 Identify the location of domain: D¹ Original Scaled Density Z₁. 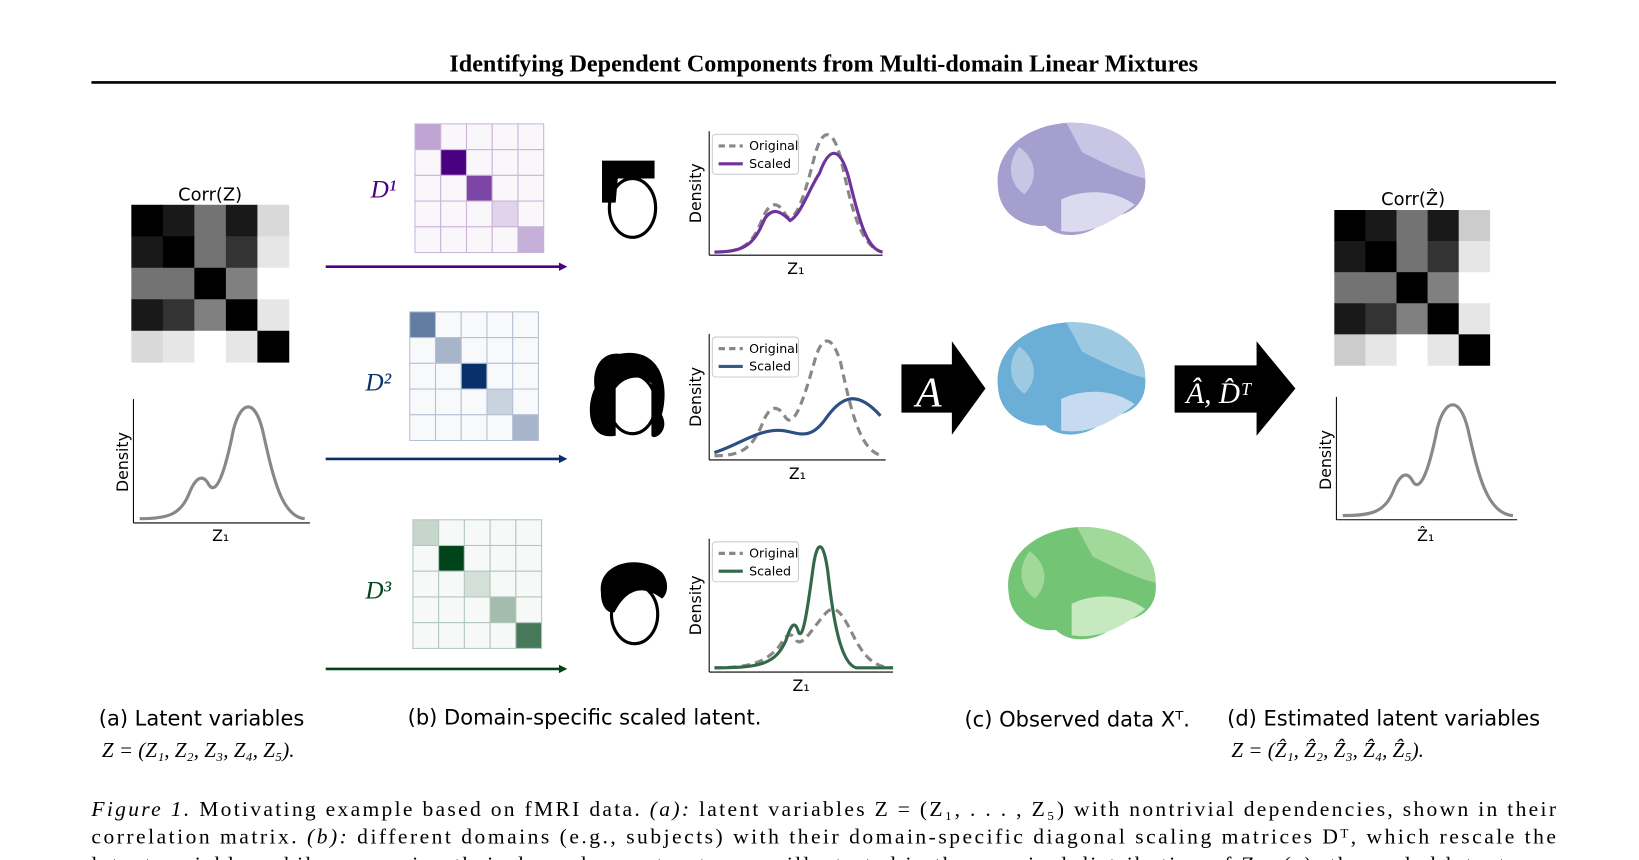
(604, 200).